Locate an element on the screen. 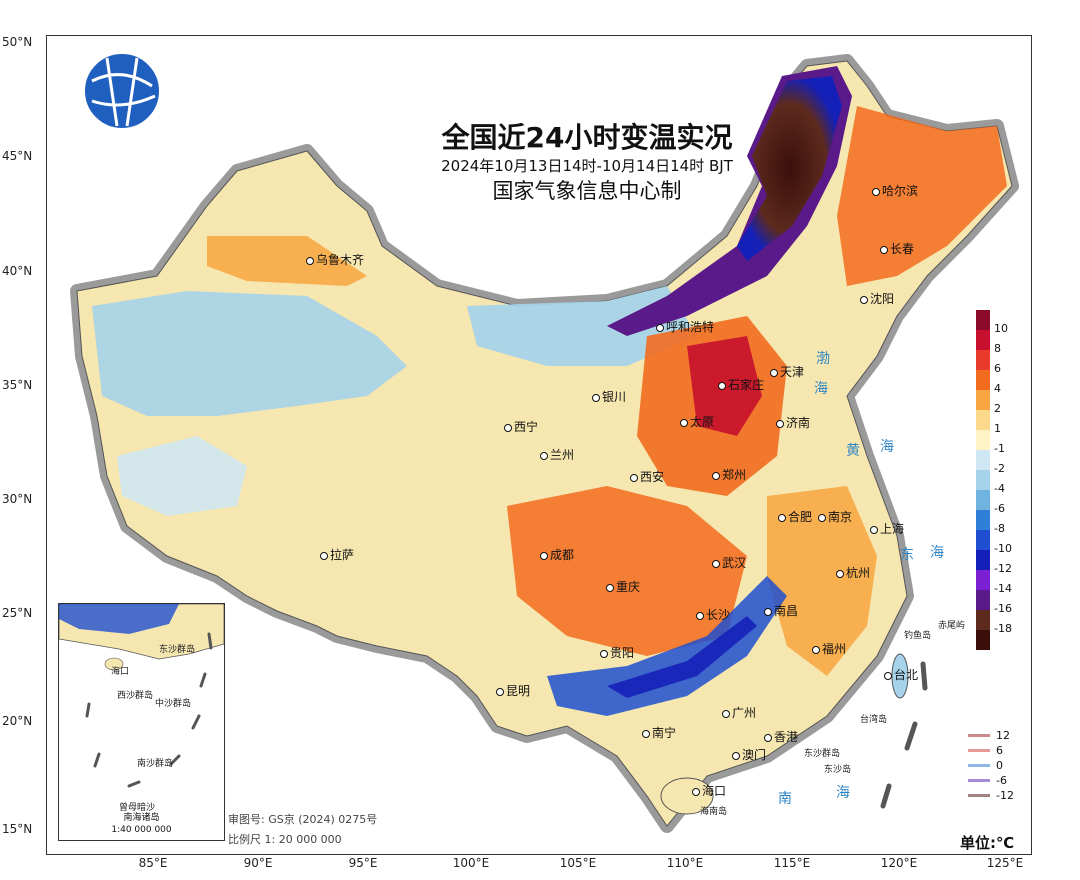  taiwan-island is located at coordinates (900, 676).